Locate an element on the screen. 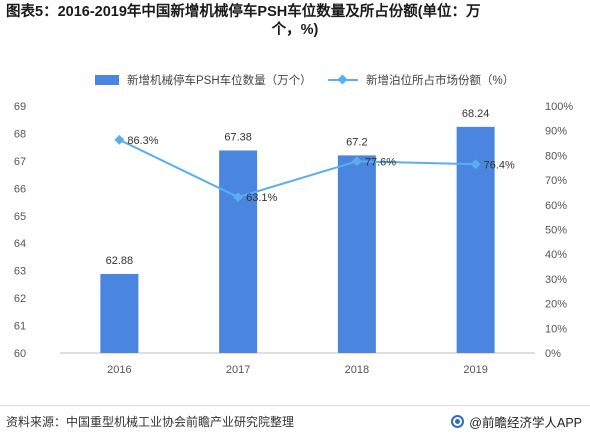  y-right-tick-label: 70% is located at coordinates (556, 181).